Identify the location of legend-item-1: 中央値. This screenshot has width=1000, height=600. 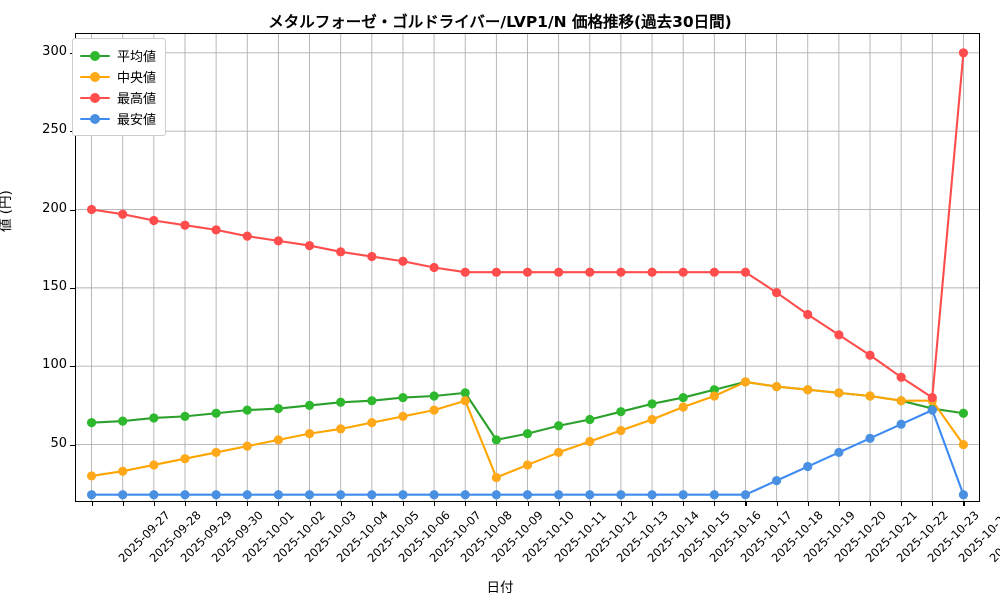
(118, 76).